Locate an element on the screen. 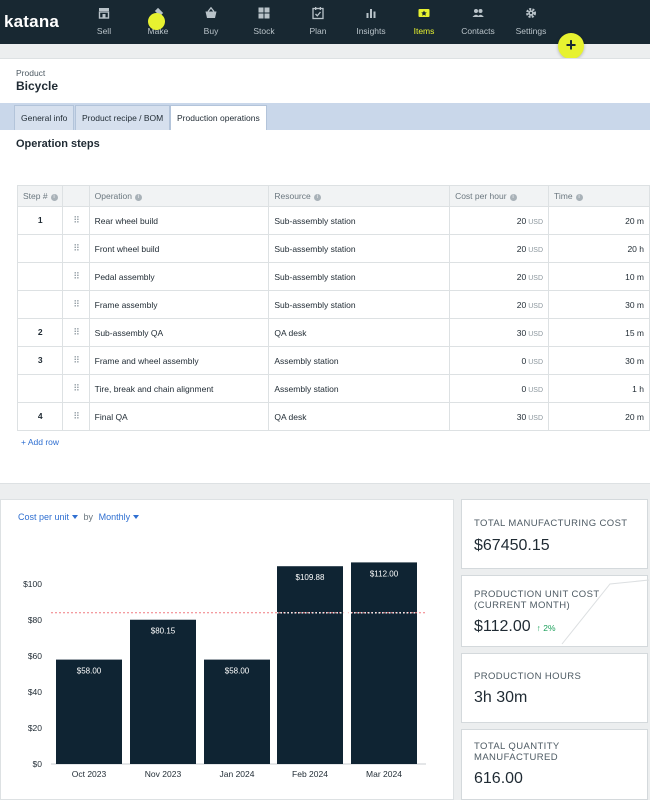 The height and width of the screenshot is (800, 650). bar is located at coordinates (310, 665).